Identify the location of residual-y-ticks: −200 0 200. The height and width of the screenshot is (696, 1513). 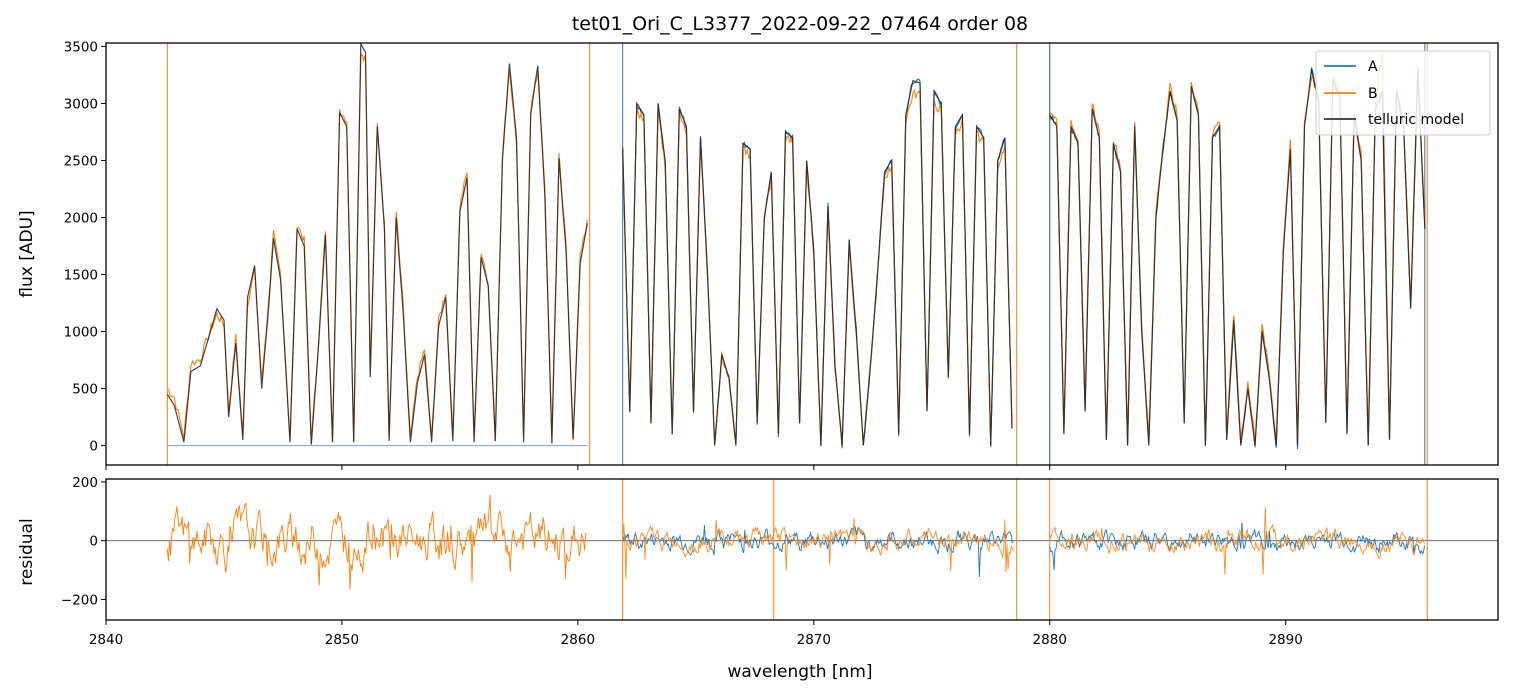
(83, 541).